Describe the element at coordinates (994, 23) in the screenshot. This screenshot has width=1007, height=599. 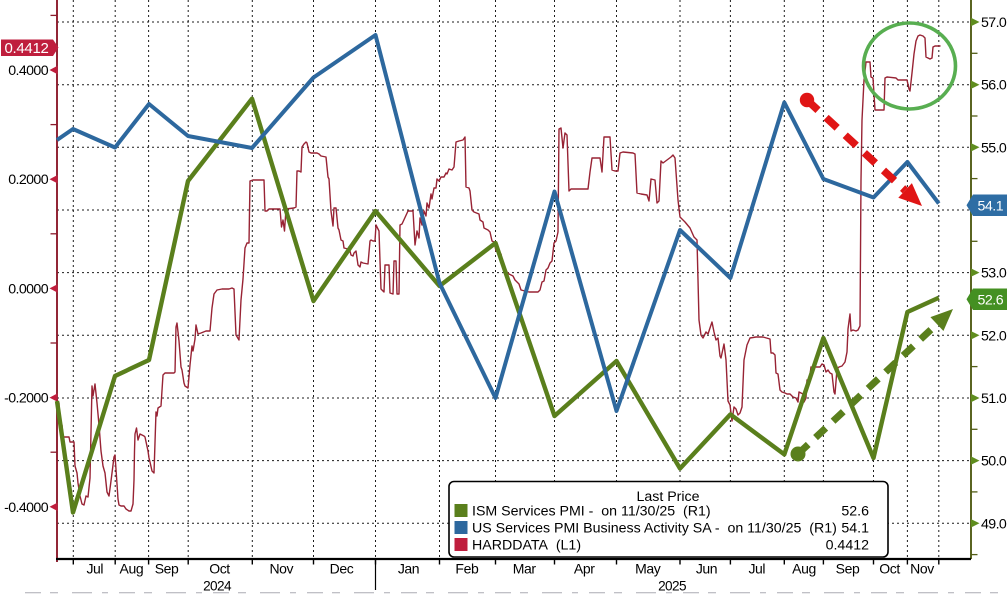
I see `svg-text: 57.0` at that location.